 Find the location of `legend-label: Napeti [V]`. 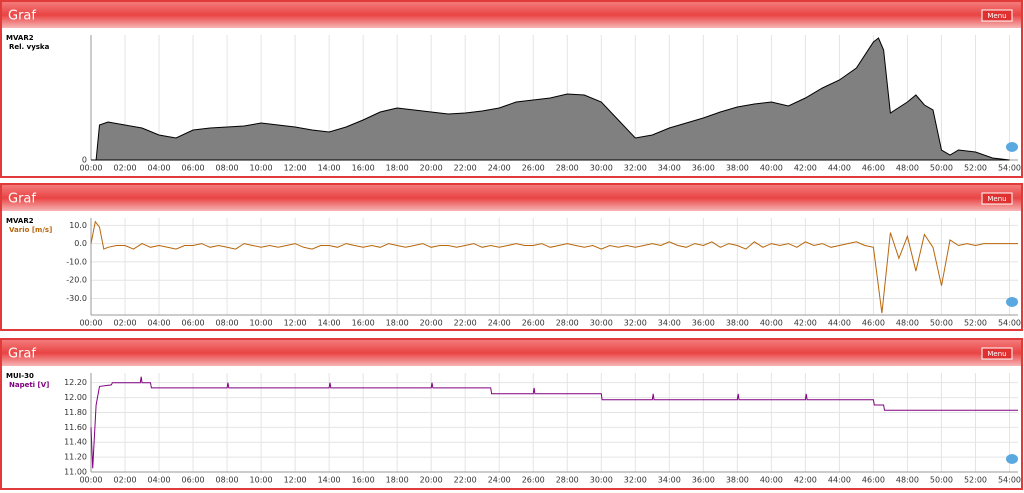

legend-label: Napeti [V] is located at coordinates (29, 385).